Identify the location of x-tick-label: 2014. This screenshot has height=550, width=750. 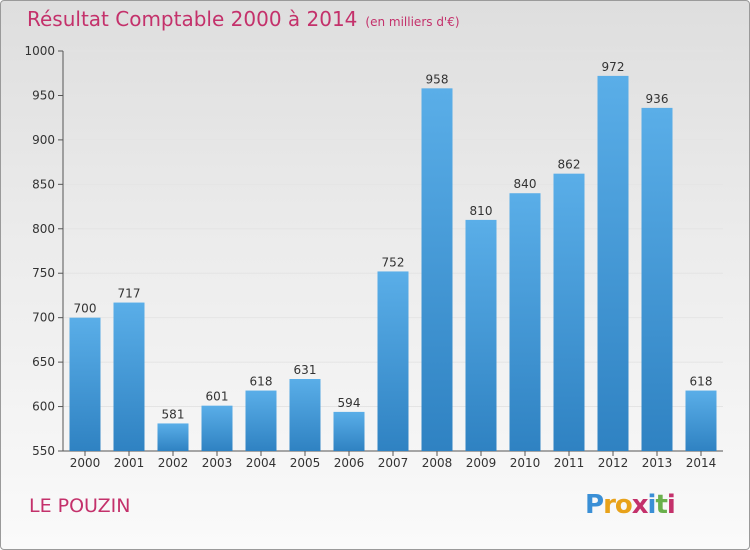
(701, 463).